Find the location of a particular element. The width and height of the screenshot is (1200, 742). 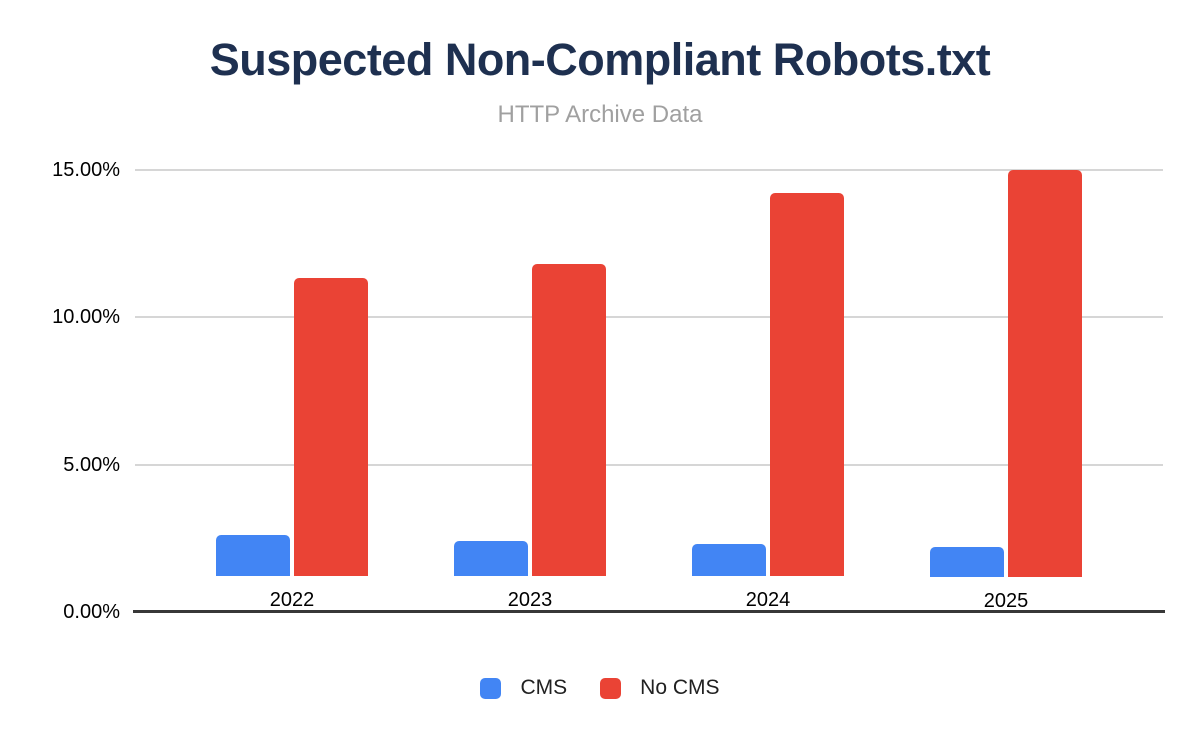

bar-group-2022: 2022 is located at coordinates (292, 391).